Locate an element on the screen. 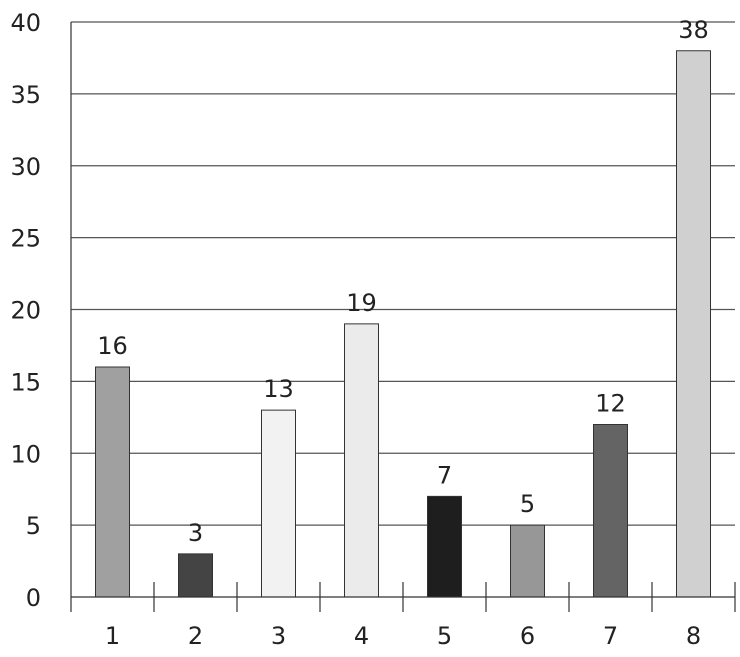 The height and width of the screenshot is (657, 740). x-tick-marks is located at coordinates (444, 597).